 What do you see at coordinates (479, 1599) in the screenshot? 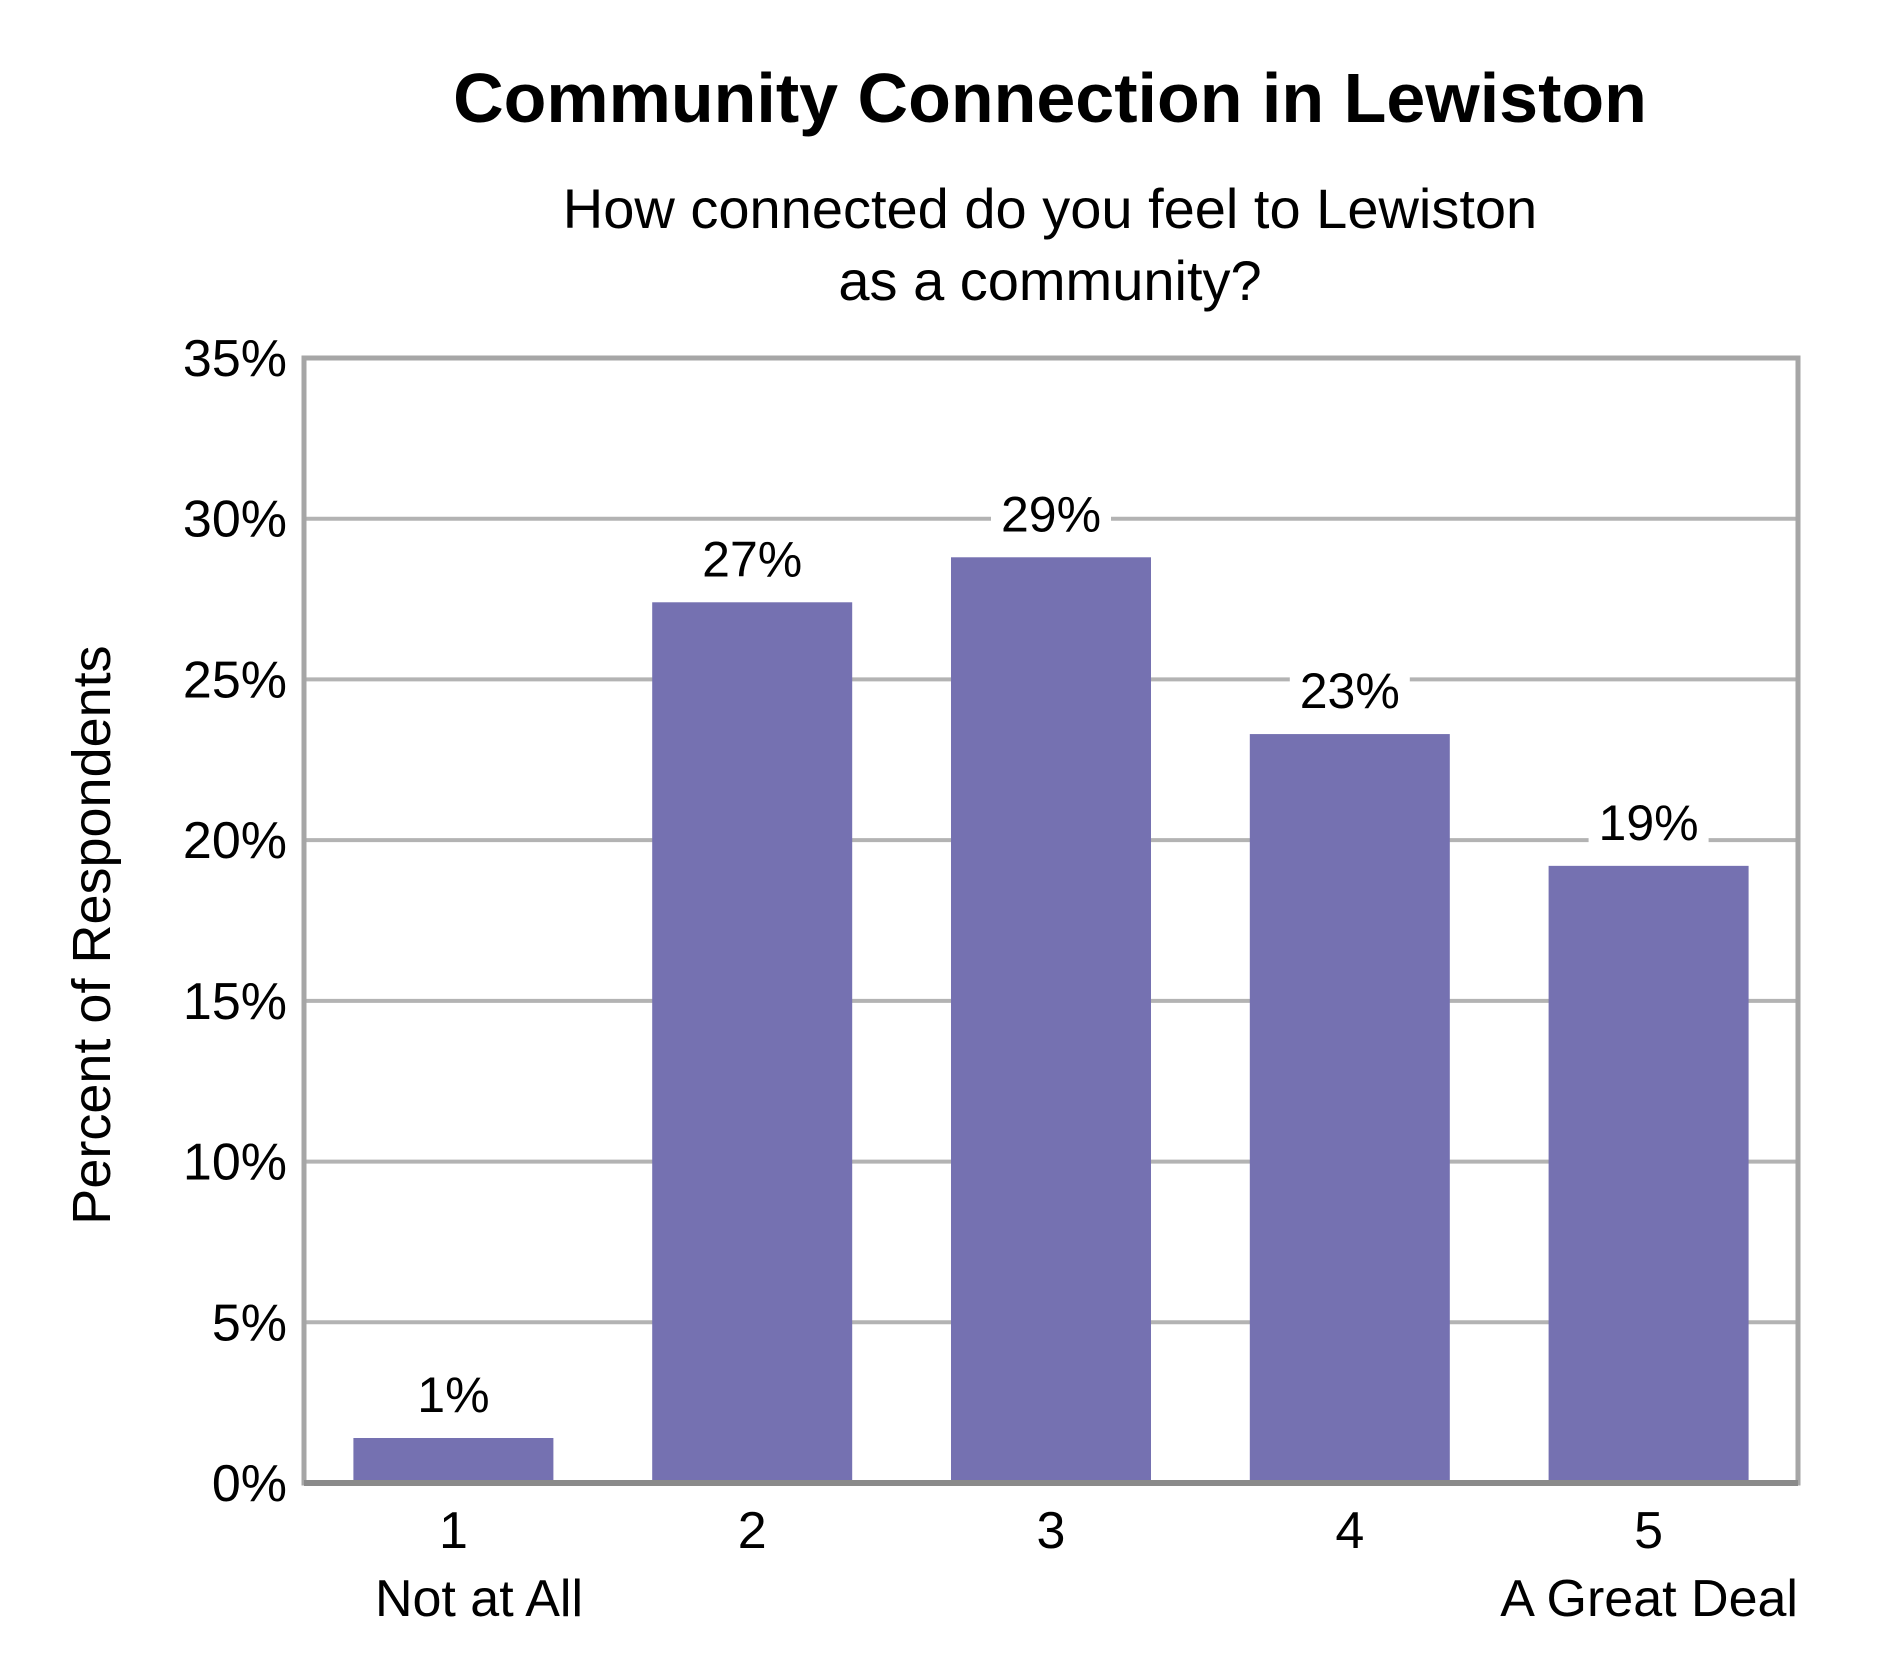
I see `x-sublabel-not-at-all: Not at All` at bounding box center [479, 1599].